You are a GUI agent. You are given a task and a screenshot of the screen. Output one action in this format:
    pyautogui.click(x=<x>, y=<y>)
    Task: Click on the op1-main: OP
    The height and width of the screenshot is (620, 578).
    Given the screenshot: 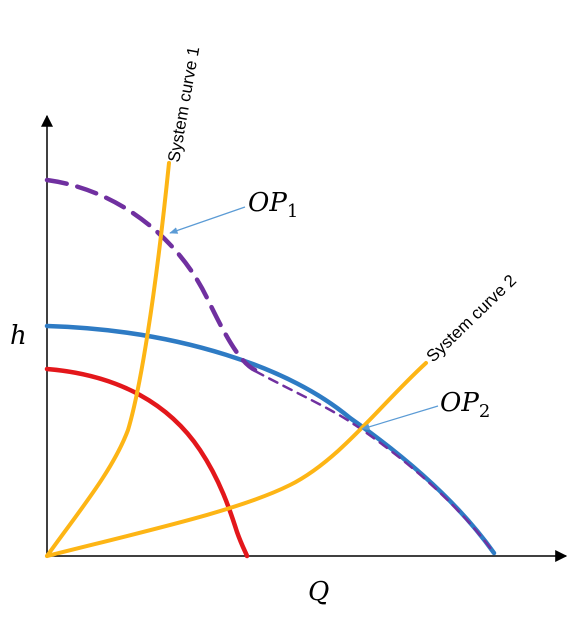 What is the action you would take?
    pyautogui.click(x=267, y=203)
    